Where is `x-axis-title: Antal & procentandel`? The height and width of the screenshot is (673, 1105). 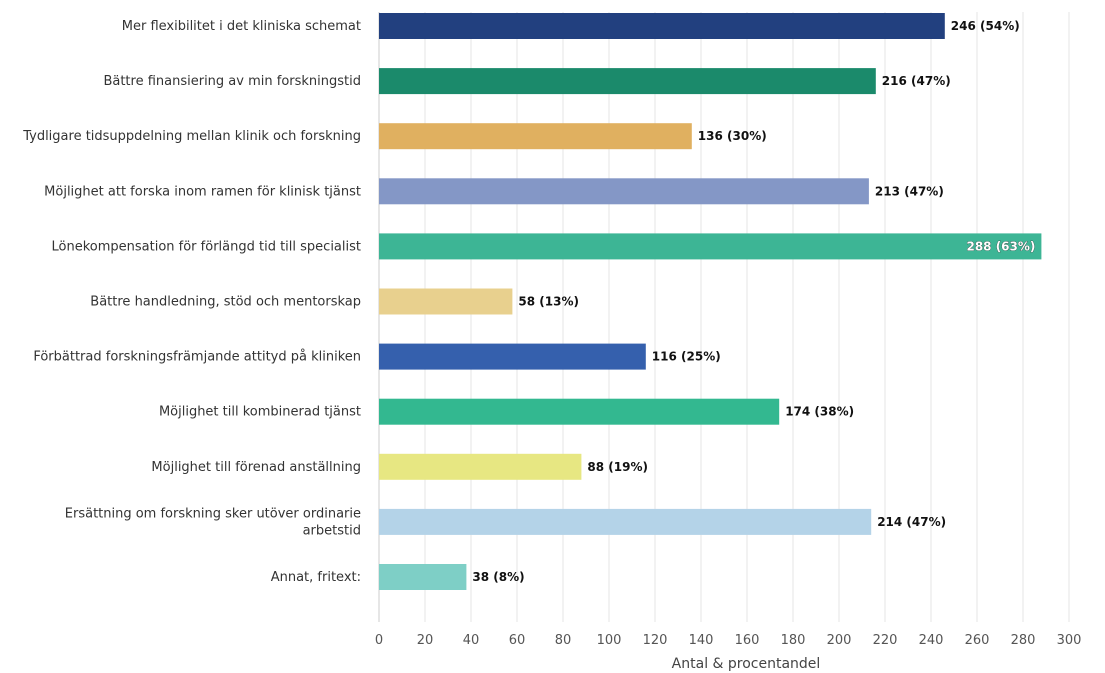 x-axis-title: Antal & procentandel is located at coordinates (746, 664).